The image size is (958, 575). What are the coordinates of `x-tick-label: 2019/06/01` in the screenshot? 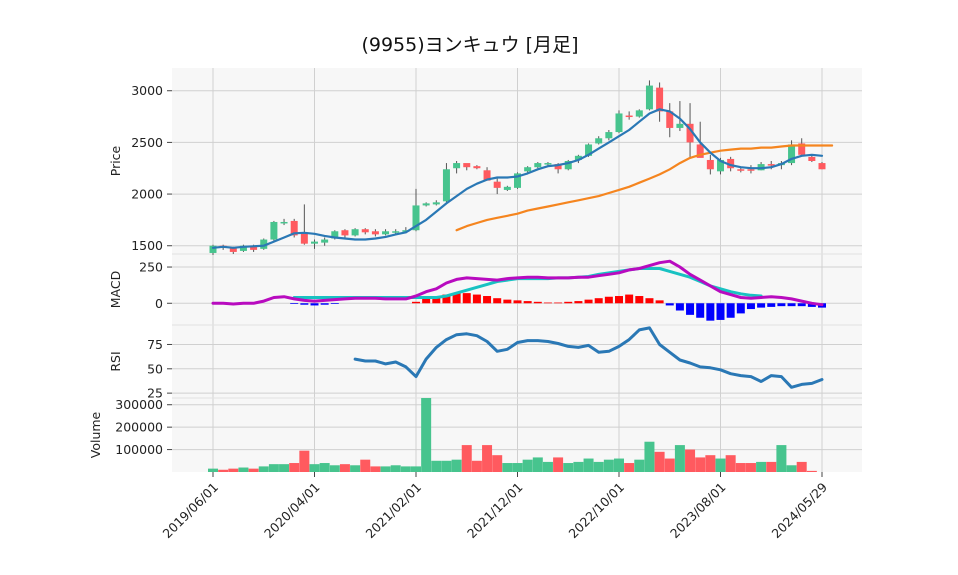 It's located at (191, 511).